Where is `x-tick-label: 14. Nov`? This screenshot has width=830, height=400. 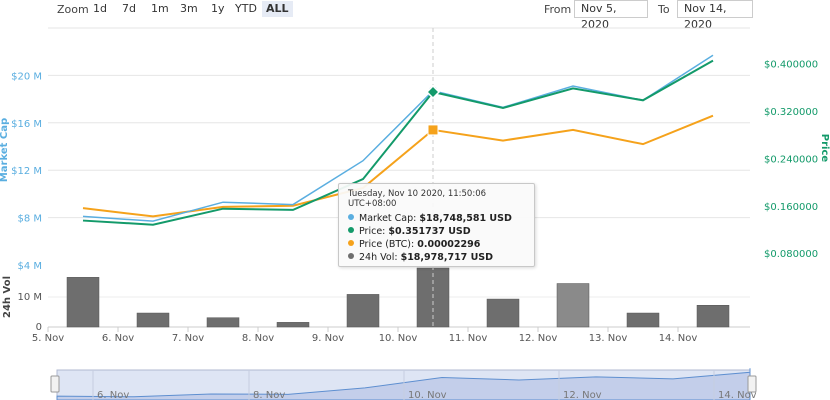 x-tick-label: 14. Nov is located at coordinates (678, 338).